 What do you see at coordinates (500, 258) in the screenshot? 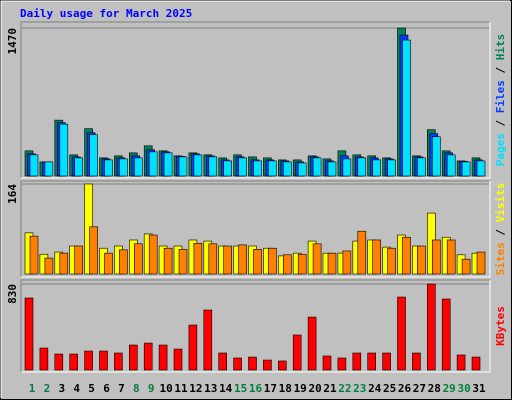
I see `legend-entry: Sites` at bounding box center [500, 258].